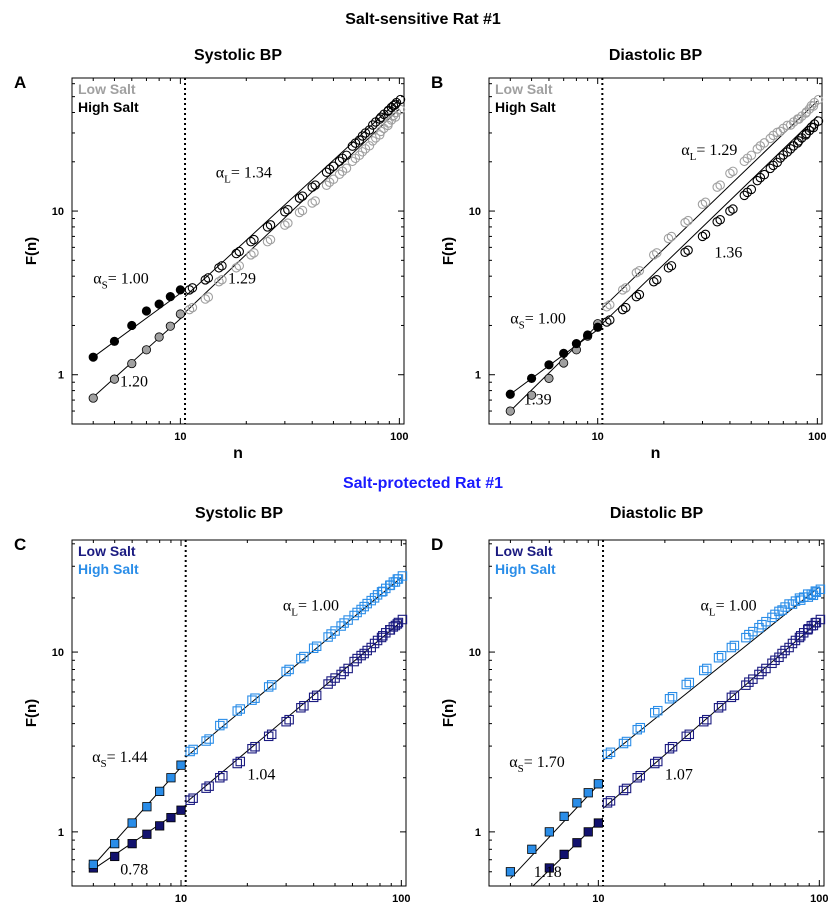  I want to click on x-tick-label: 100, so click(819, 899).